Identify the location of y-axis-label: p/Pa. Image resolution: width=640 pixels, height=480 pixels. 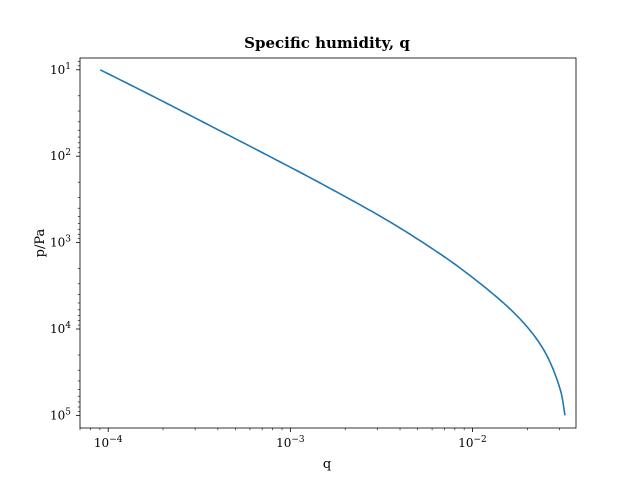
(40, 242).